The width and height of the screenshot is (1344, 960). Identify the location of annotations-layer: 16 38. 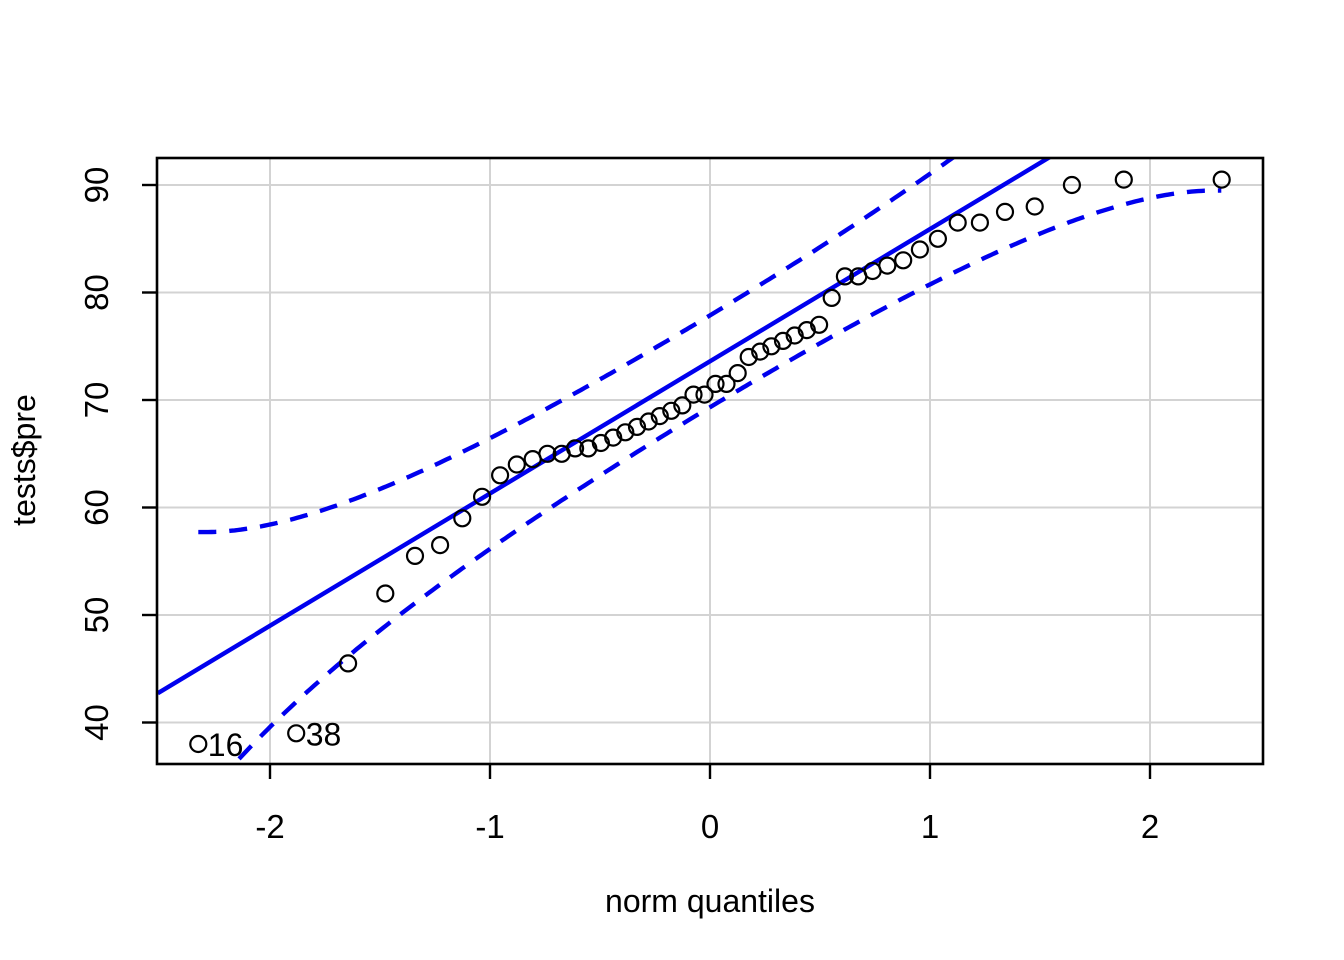
(274, 739).